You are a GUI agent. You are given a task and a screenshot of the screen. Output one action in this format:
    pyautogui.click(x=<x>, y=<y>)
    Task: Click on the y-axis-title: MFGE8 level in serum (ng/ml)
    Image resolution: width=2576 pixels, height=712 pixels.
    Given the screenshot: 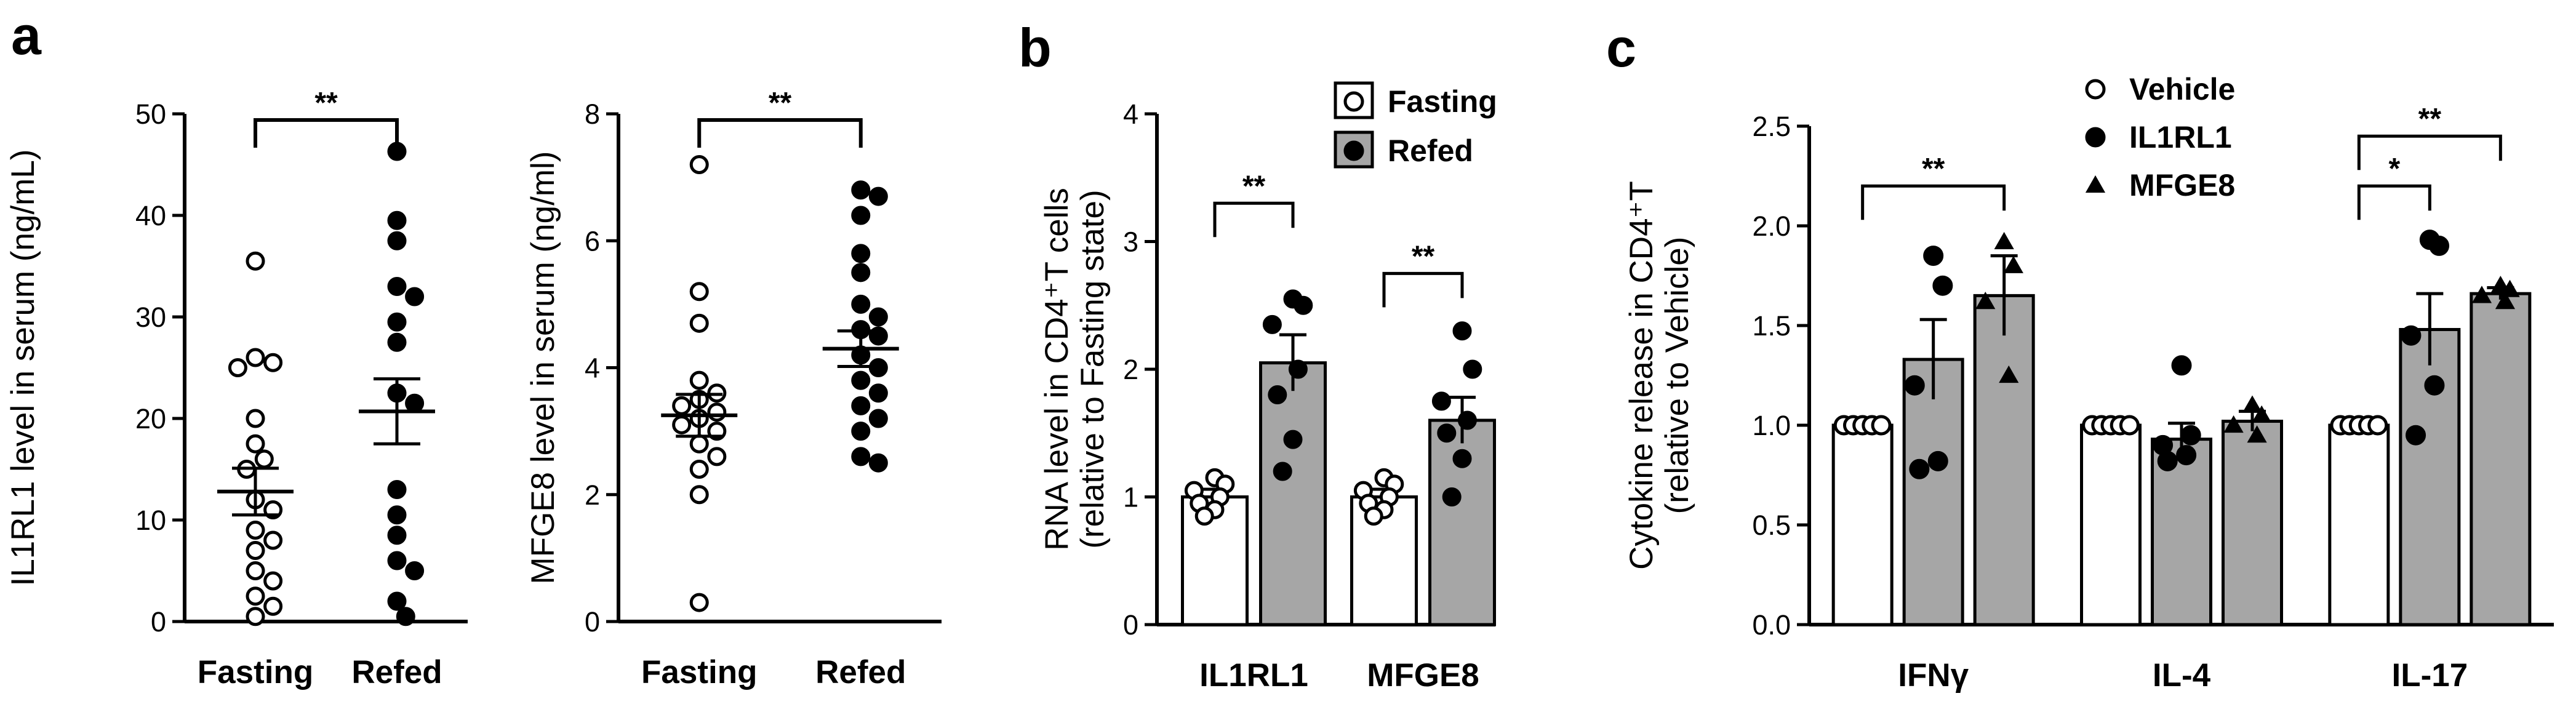 What is the action you would take?
    pyautogui.click(x=543, y=368)
    